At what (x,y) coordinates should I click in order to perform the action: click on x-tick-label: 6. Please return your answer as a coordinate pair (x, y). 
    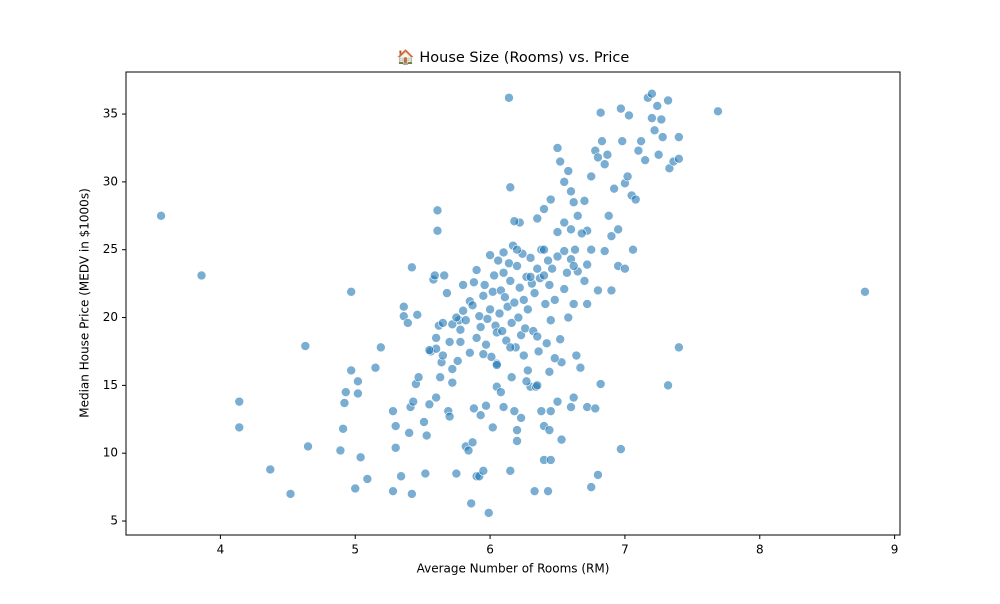
    Looking at the image, I should click on (490, 550).